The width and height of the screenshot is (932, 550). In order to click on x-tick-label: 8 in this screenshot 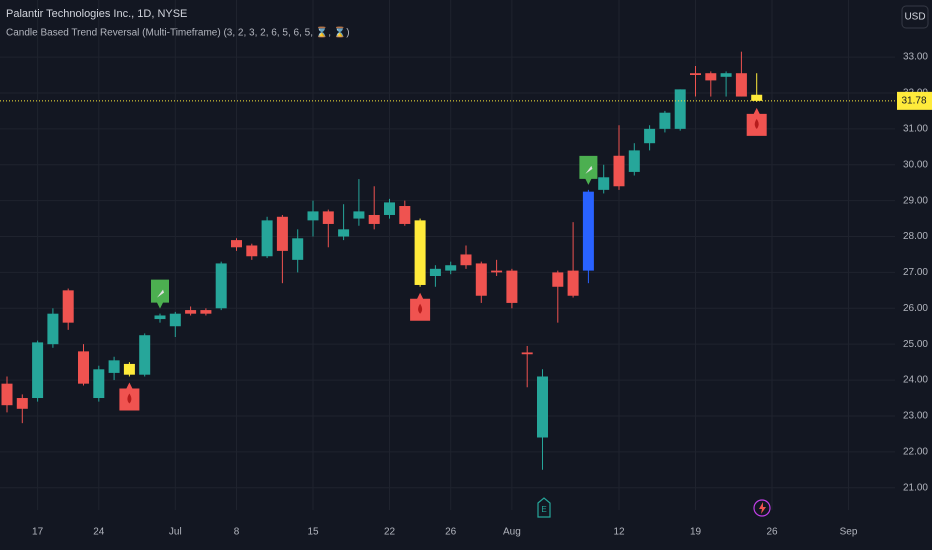, I will do `click(237, 532)`.